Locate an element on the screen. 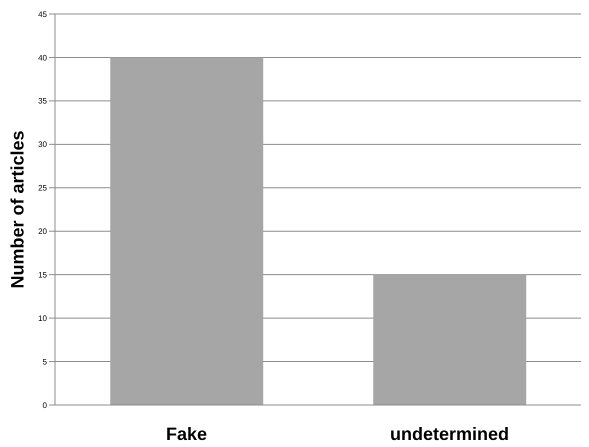  x-tick-label: undetermined is located at coordinates (450, 434).